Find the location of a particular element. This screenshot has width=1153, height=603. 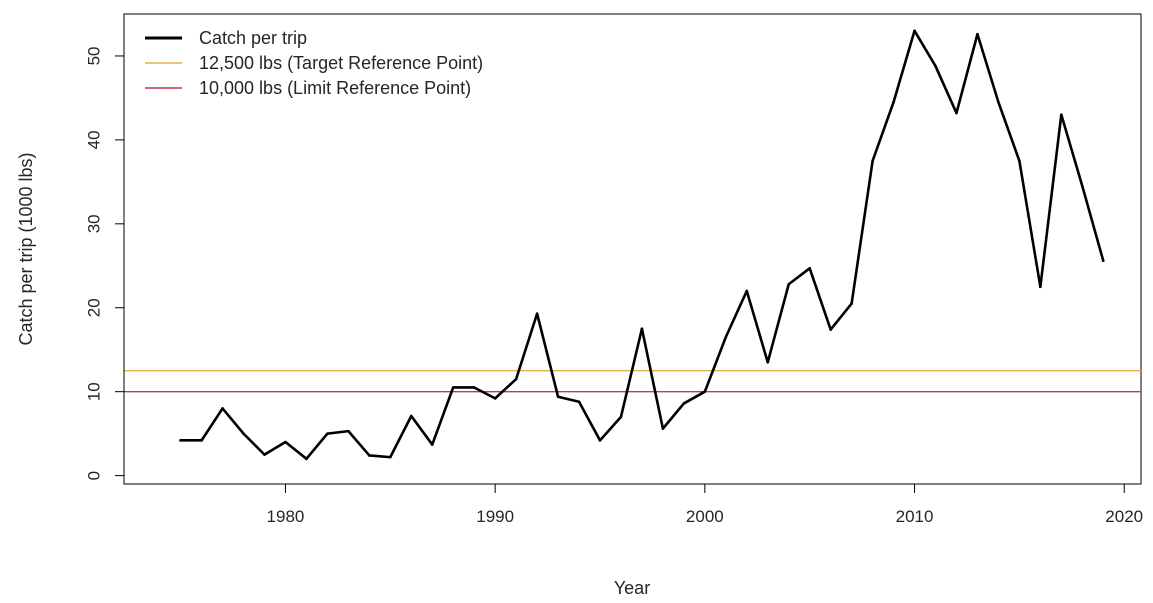

x-axis: 1980 1990 2000 2010 2020 is located at coordinates (705, 504).